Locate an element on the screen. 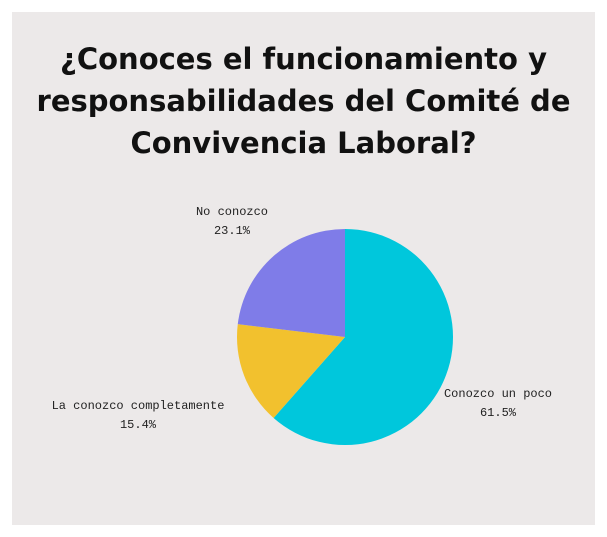  slice-percent-1: 61.5% is located at coordinates (498, 413).